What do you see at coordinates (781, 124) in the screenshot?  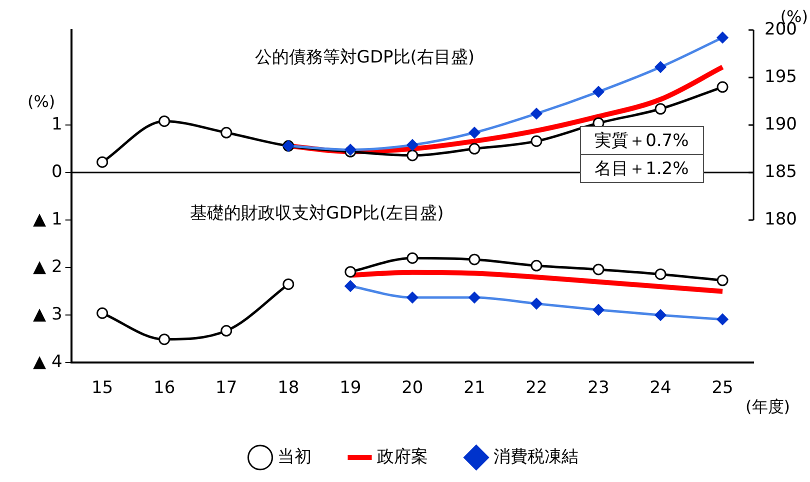 I see `y2-tick-label: 190` at bounding box center [781, 124].